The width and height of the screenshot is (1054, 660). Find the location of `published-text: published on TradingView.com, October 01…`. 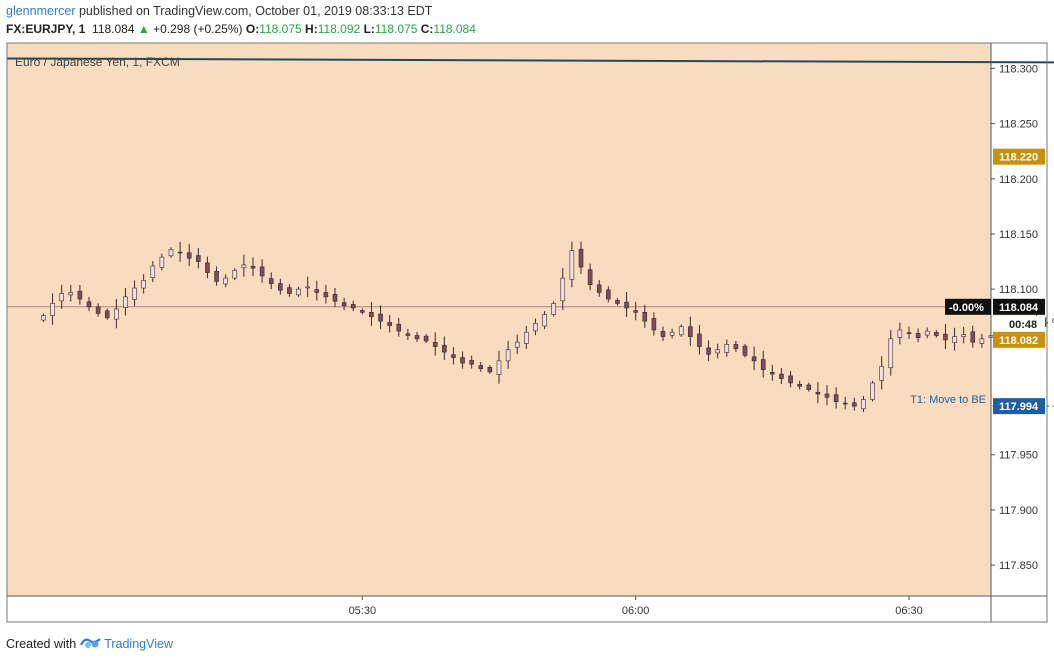

published-text: published on TradingView.com, October 01… is located at coordinates (255, 11).